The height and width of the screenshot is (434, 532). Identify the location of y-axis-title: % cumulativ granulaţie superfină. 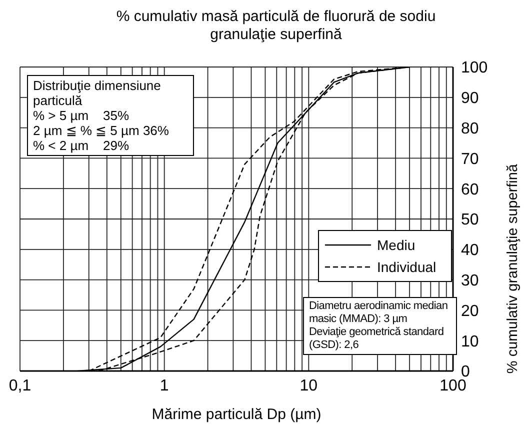
(513, 268).